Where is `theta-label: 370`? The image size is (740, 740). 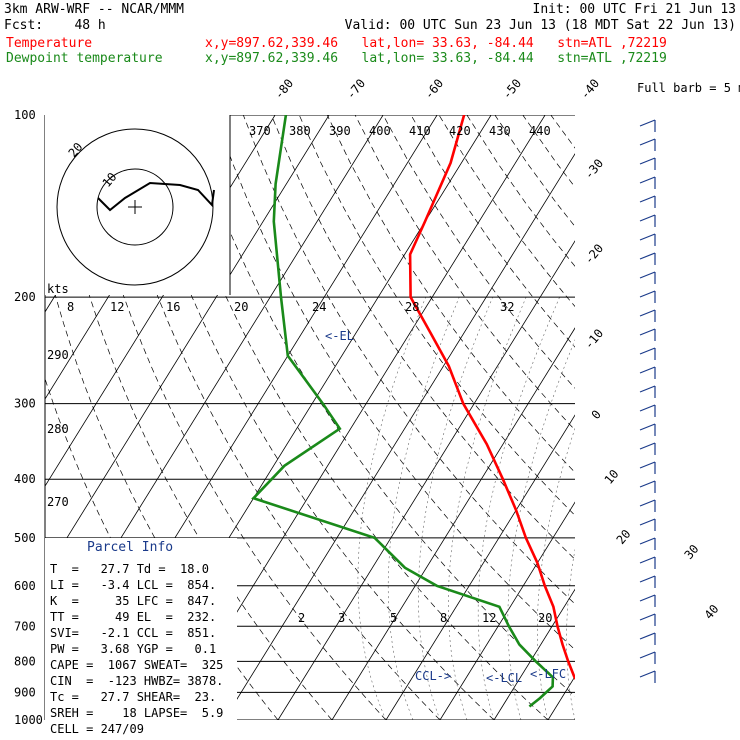
theta-label: 370 is located at coordinates (260, 131).